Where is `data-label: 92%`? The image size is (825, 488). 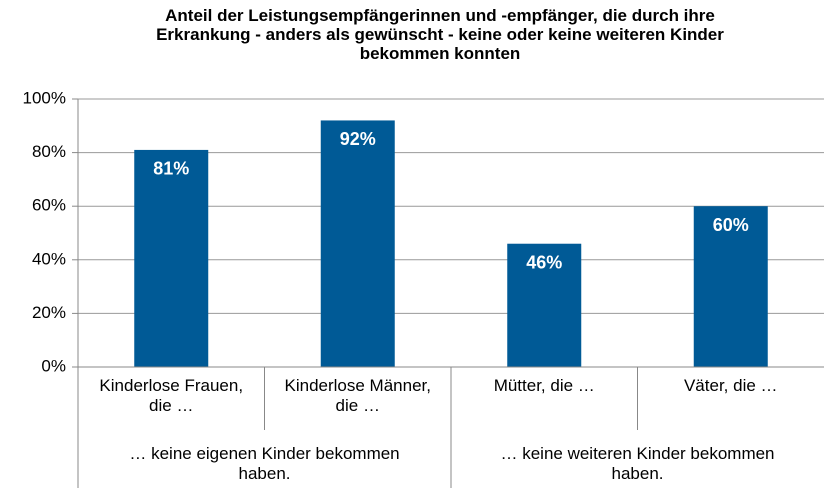 data-label: 92% is located at coordinates (358, 139).